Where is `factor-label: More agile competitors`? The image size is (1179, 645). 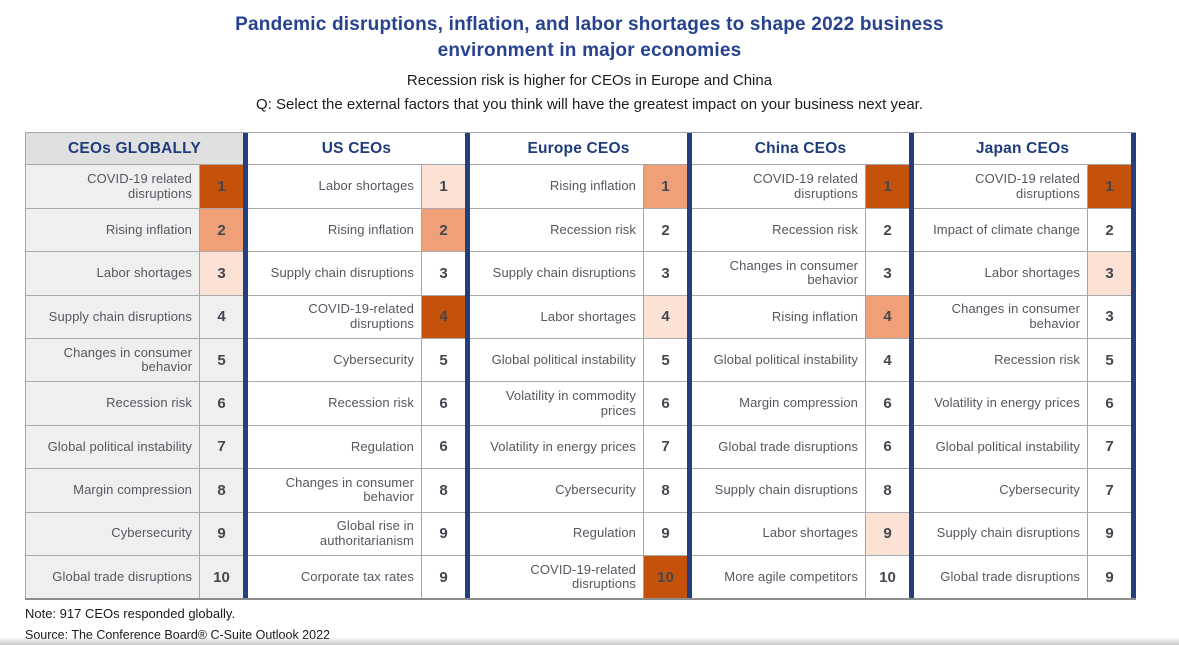 factor-label: More agile competitors is located at coordinates (779, 577).